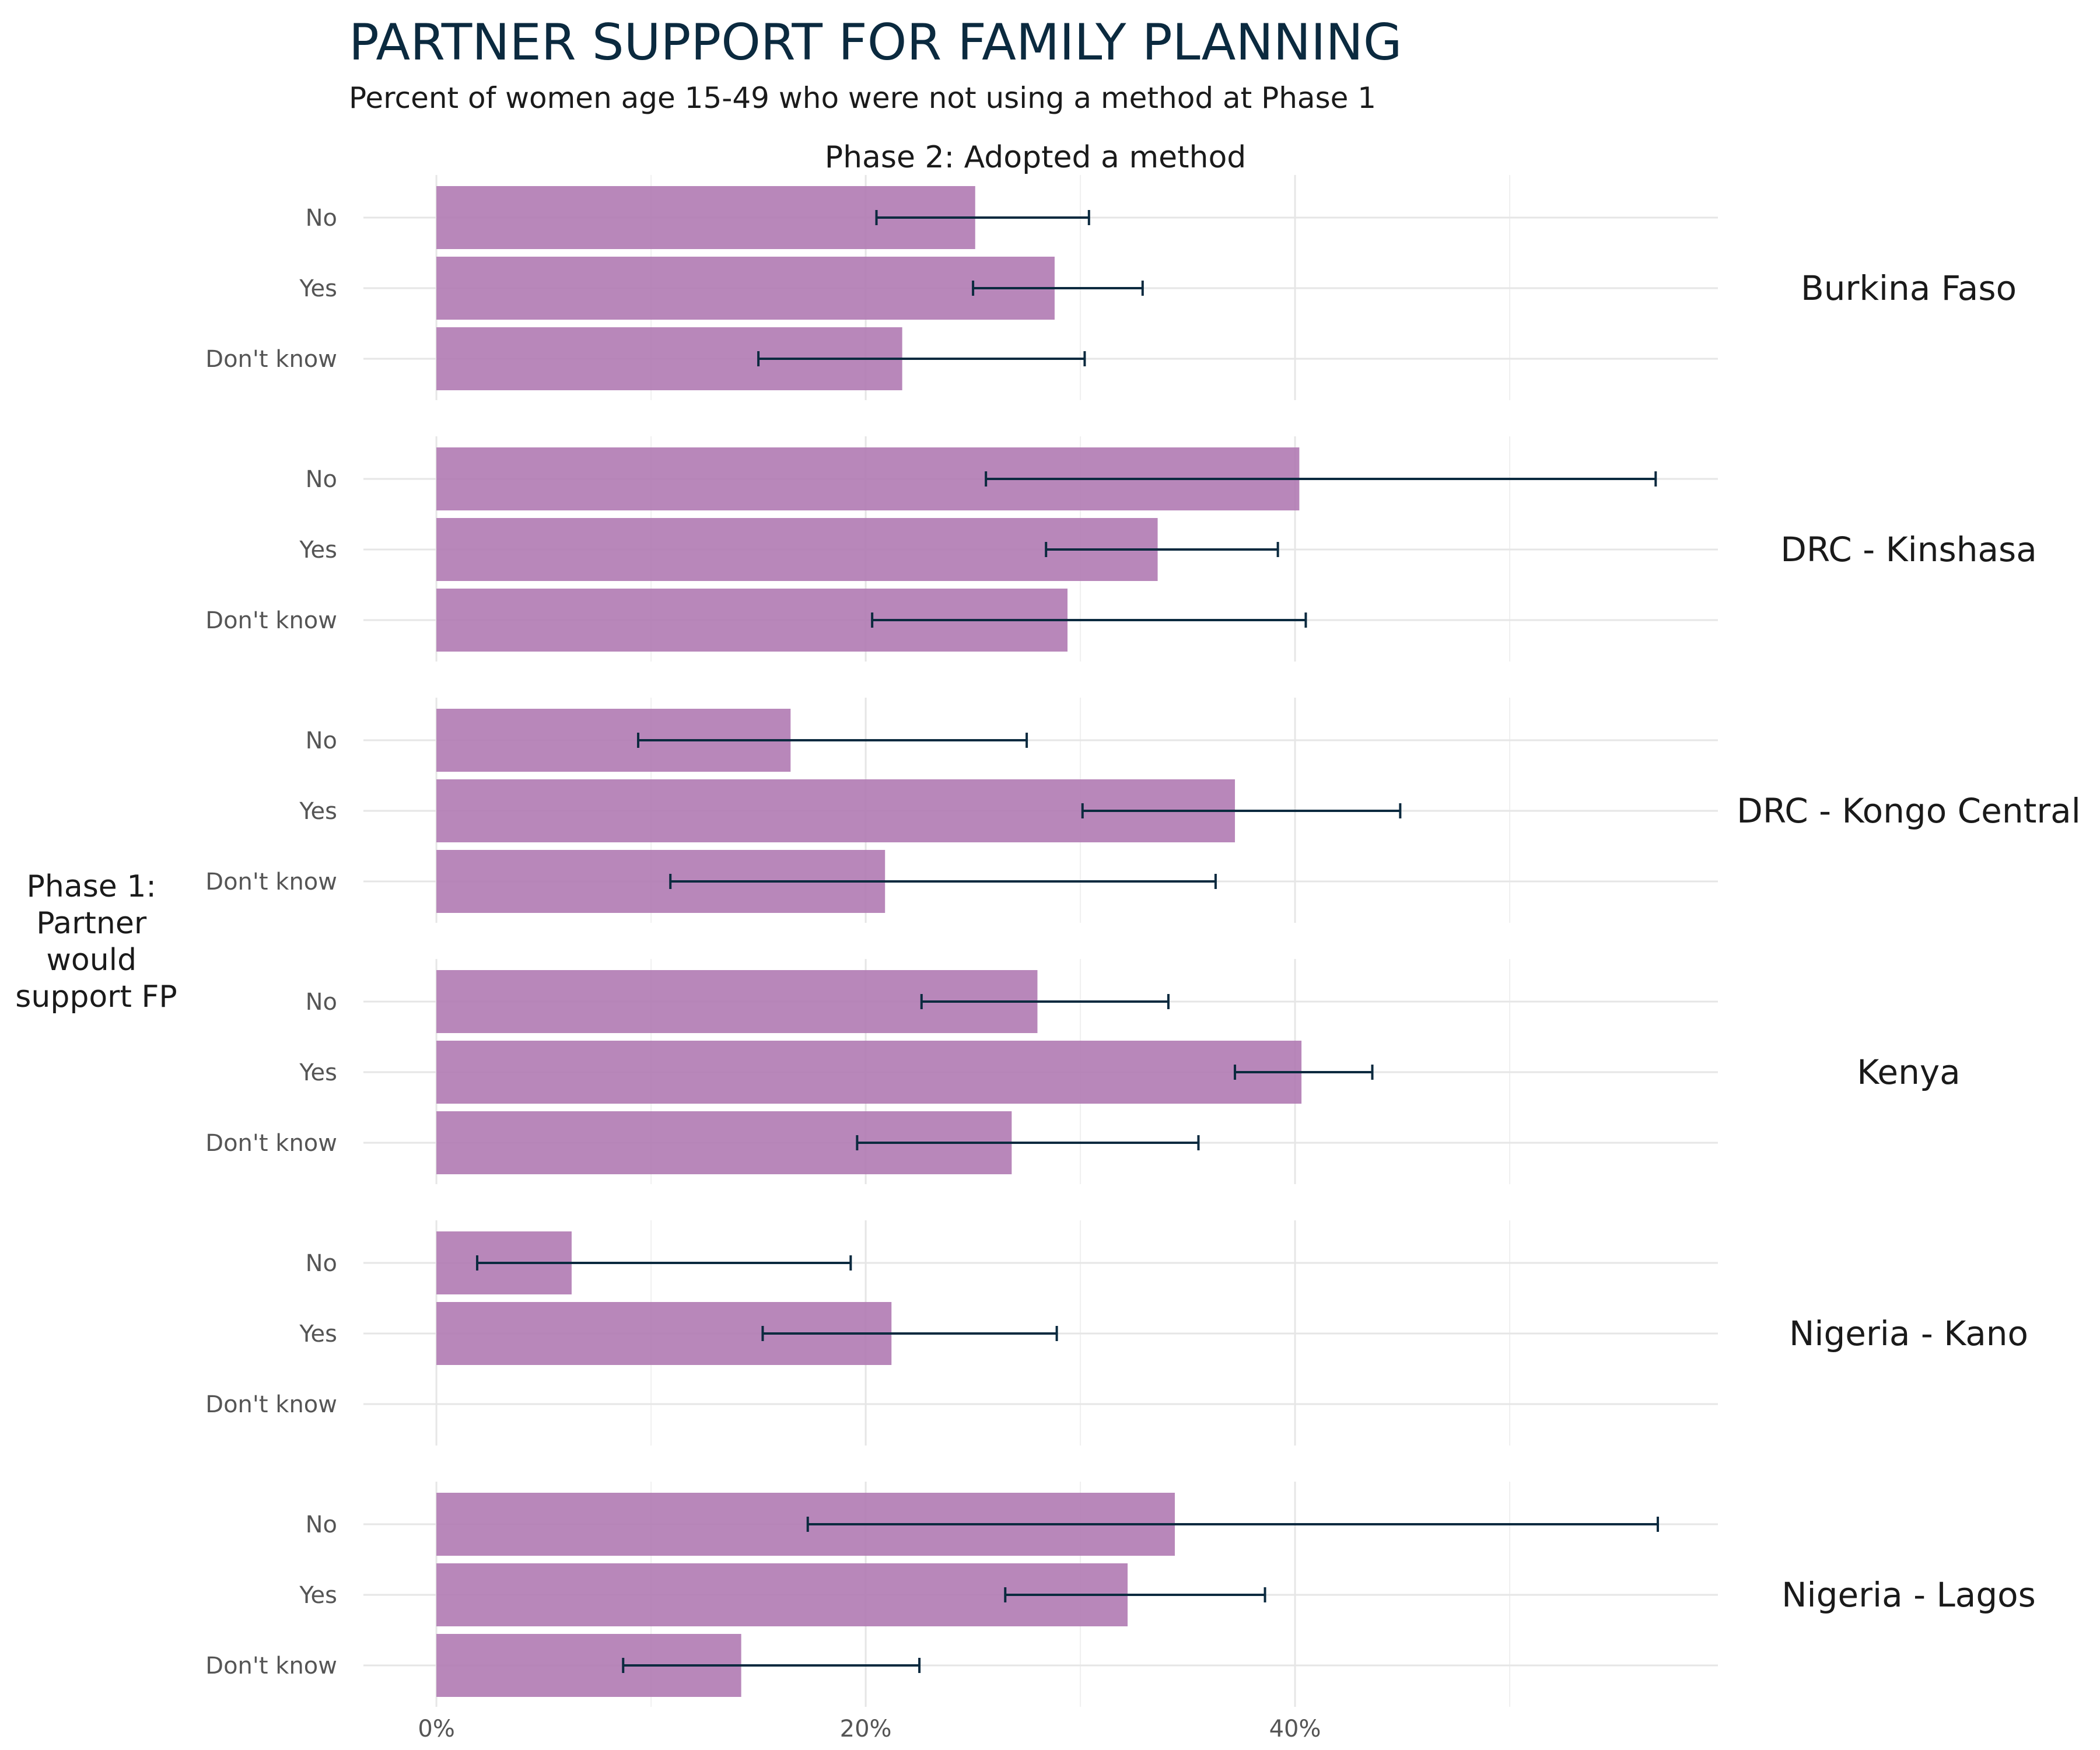 This screenshot has height=1750, width=2100. Describe the element at coordinates (1909, 1595) in the screenshot. I see `panel-strip-label: Nigeria - Lagos` at that location.